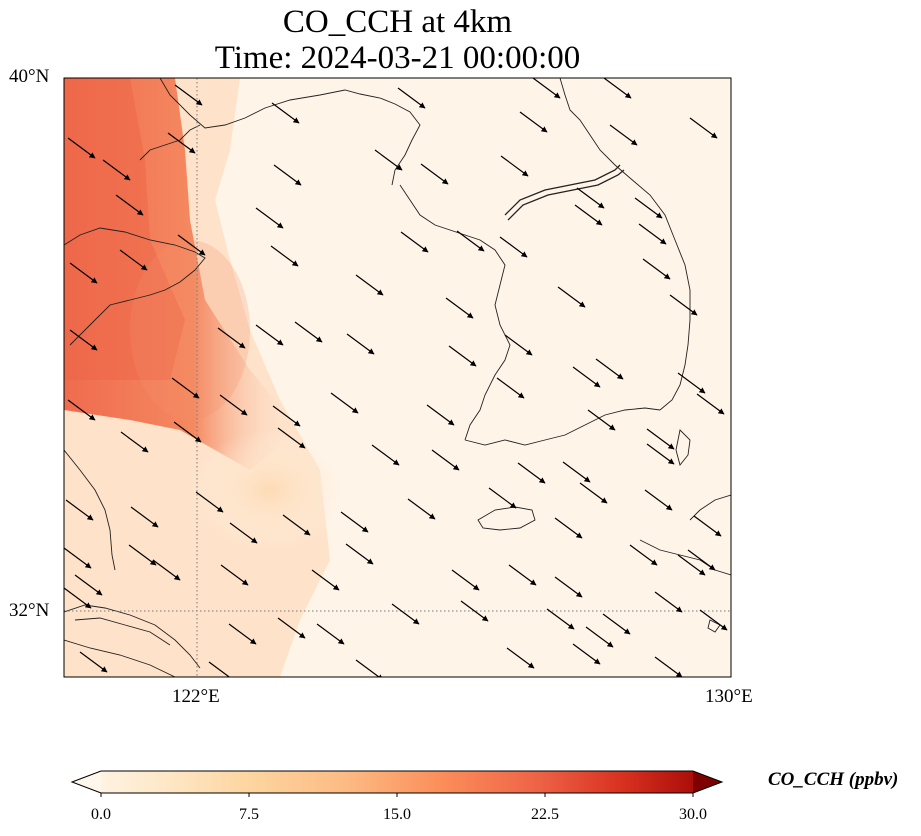 The image size is (921, 836). What do you see at coordinates (29, 610) in the screenshot?
I see `lat-label-32: 32°N` at bounding box center [29, 610].